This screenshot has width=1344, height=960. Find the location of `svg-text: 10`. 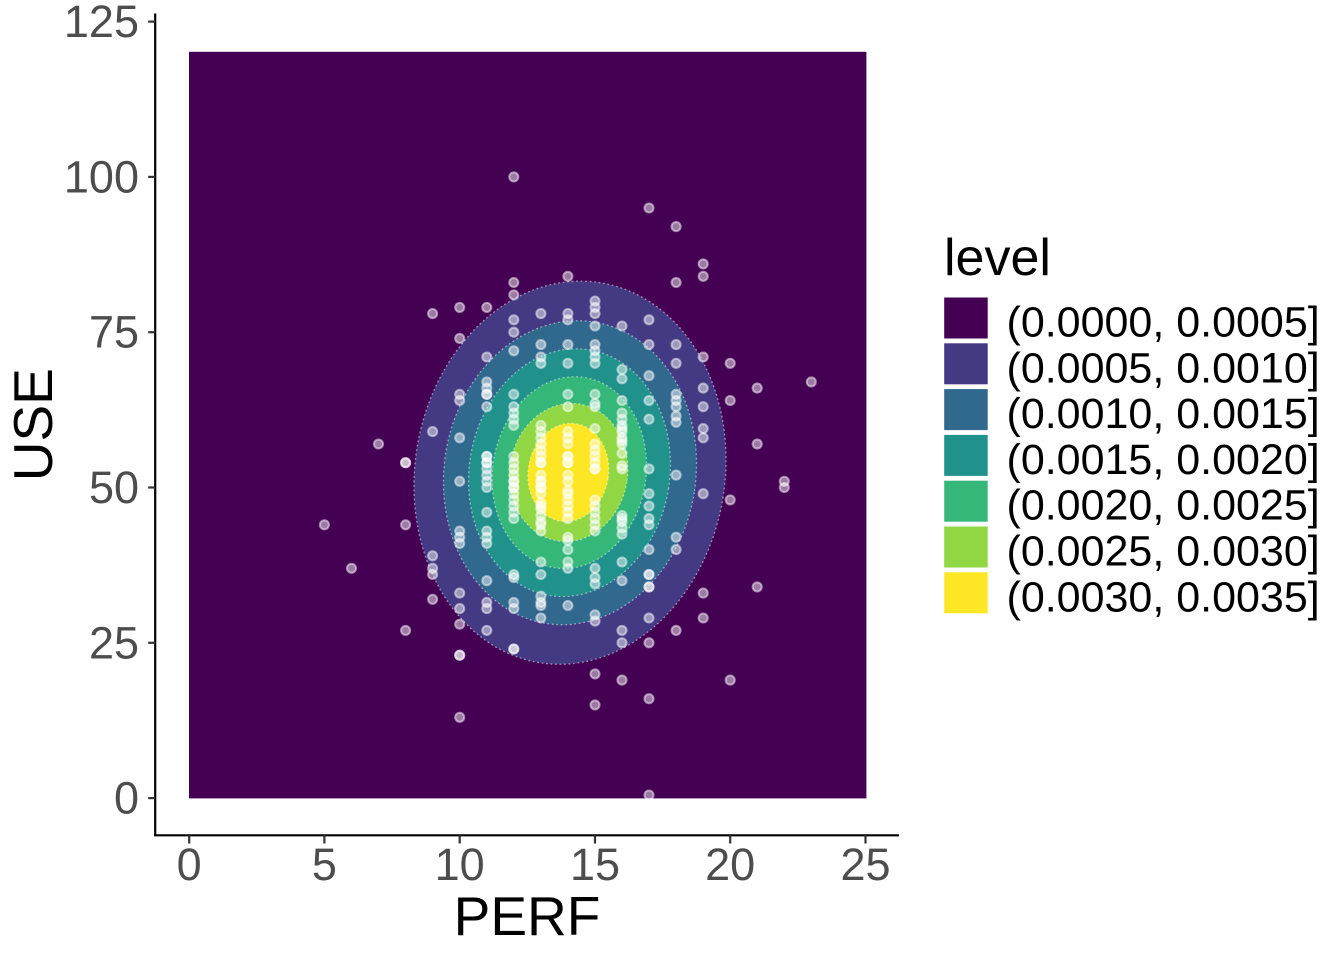

svg-text: 10 is located at coordinates (460, 864).